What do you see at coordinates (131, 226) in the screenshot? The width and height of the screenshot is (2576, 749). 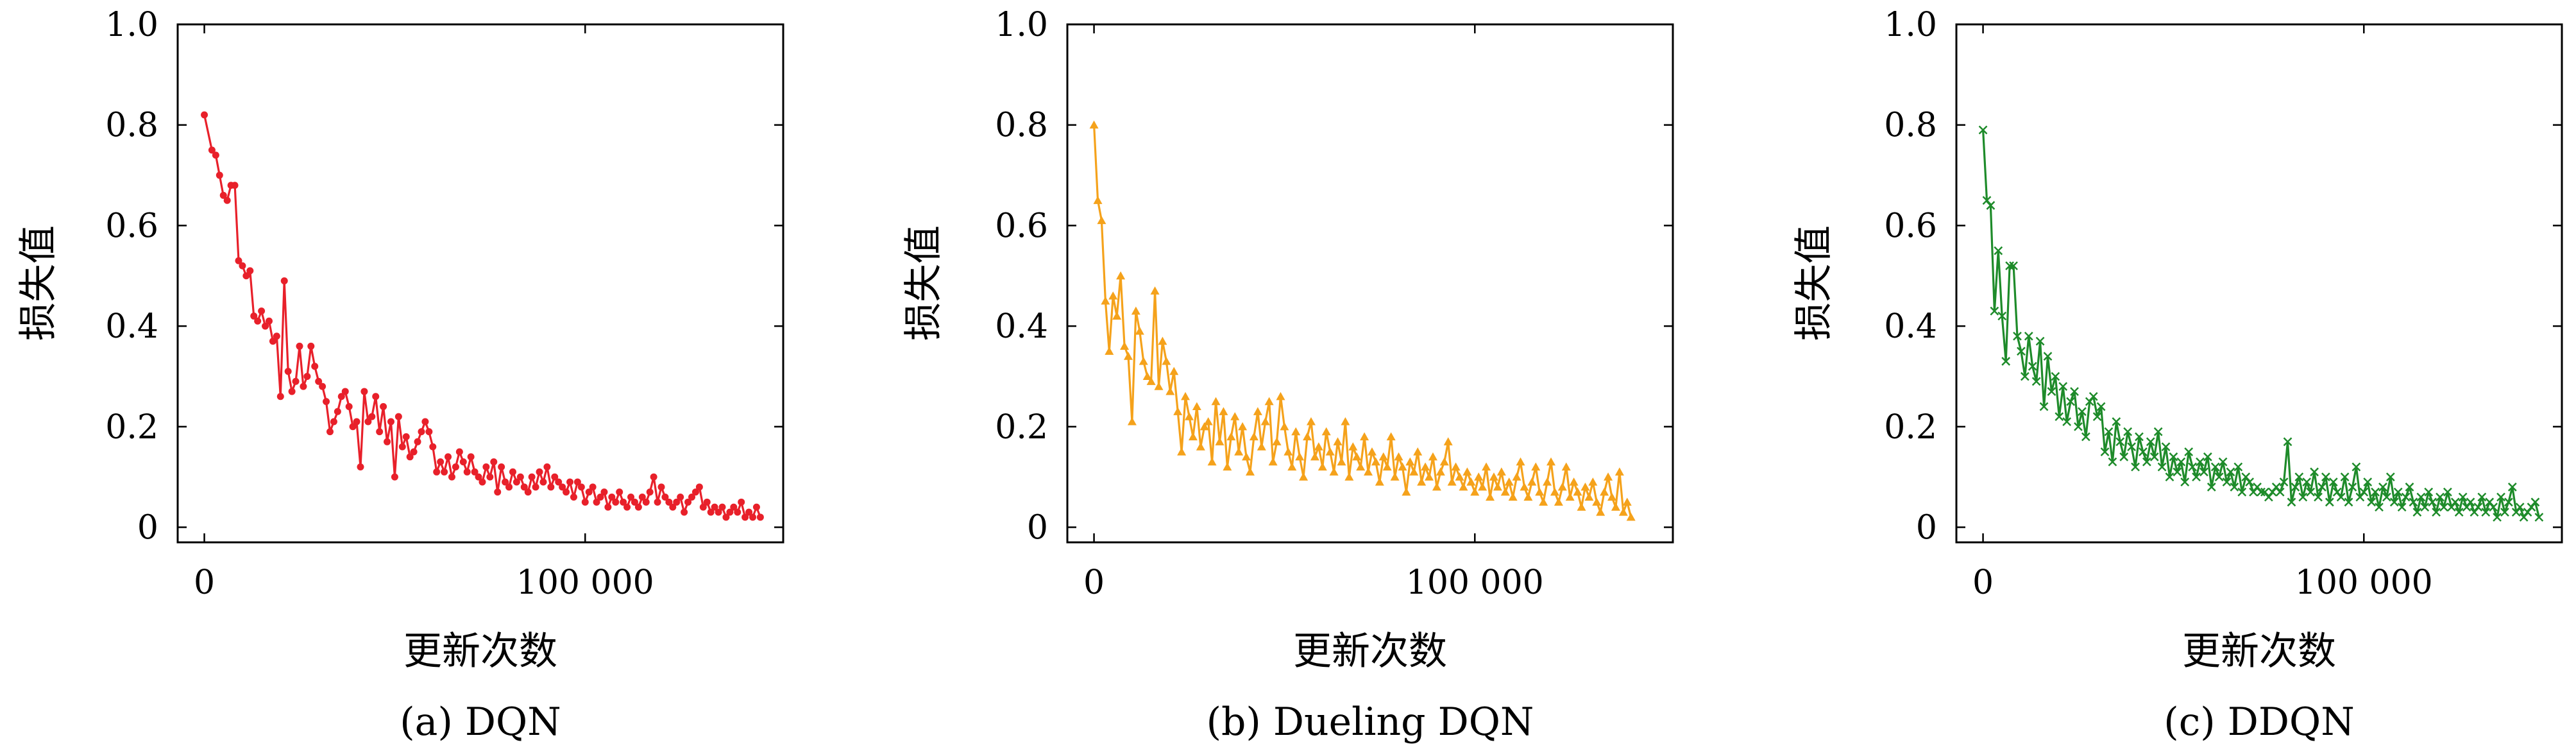 I see `y-tick-label: 0.6` at bounding box center [131, 226].